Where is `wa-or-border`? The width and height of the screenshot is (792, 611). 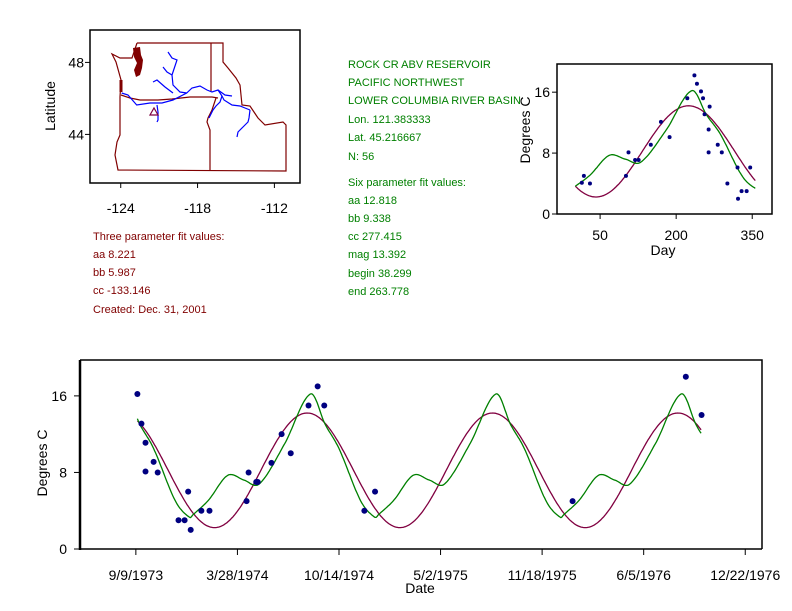 wa-or-border is located at coordinates (169, 97).